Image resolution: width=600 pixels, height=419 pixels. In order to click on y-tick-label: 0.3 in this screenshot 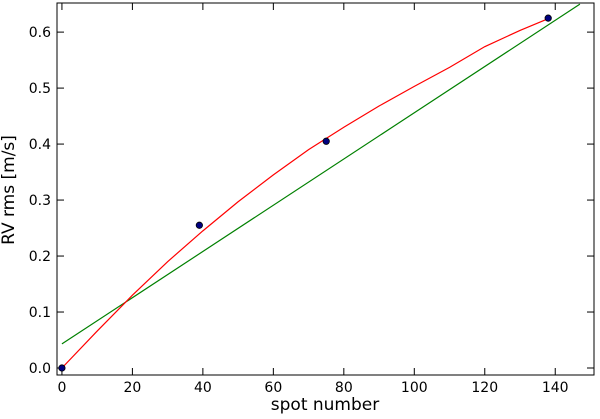, I will do `click(40, 201)`.